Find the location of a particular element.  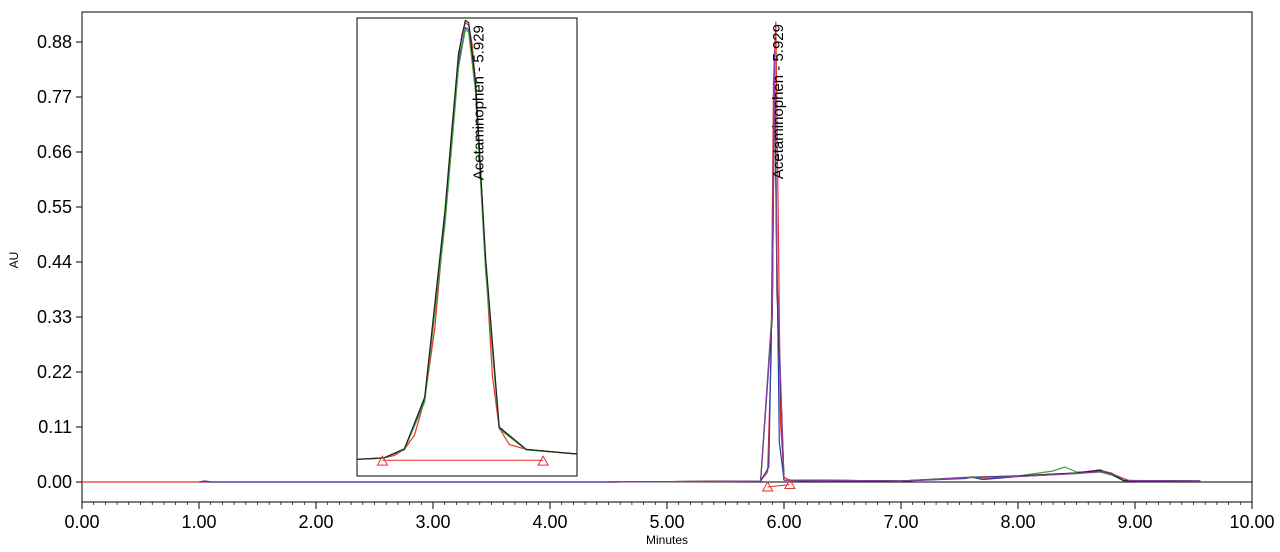

x-tick-label: 3.00 is located at coordinates (432, 522).